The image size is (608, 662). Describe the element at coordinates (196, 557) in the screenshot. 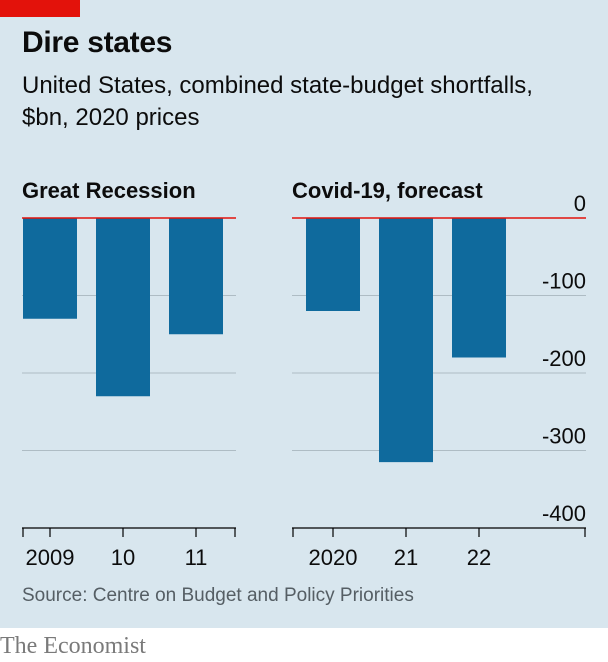

I see `x-tick-label: 11` at that location.